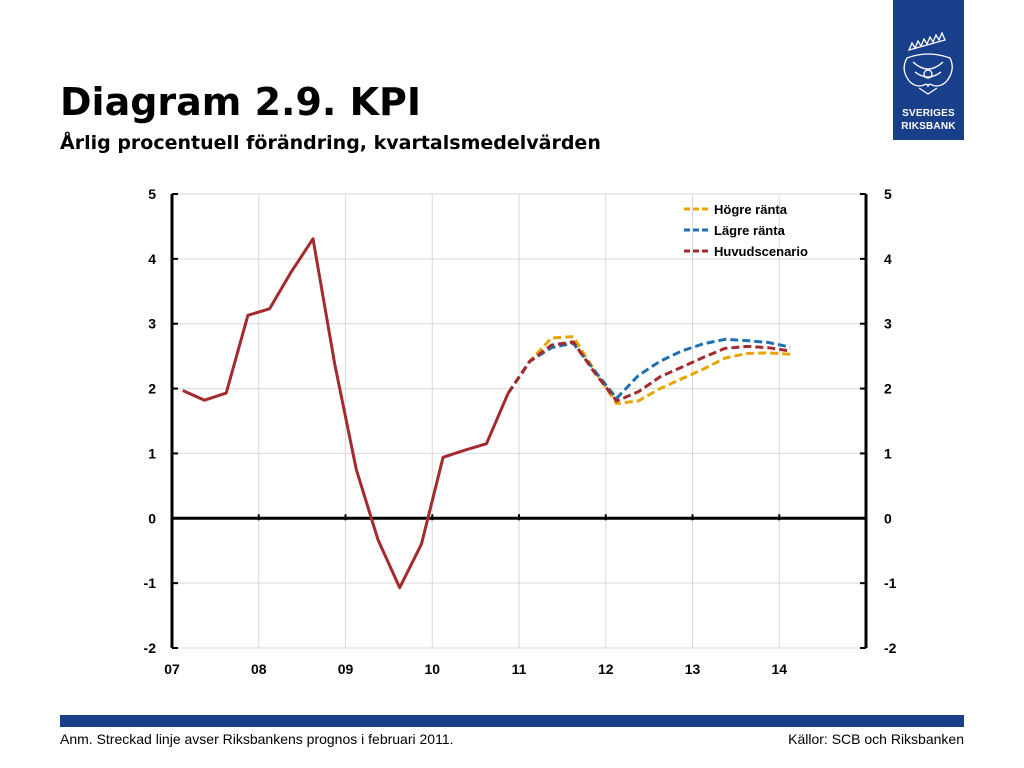  Describe the element at coordinates (888, 194) in the screenshot. I see `y-tick-label-right: 5` at that location.